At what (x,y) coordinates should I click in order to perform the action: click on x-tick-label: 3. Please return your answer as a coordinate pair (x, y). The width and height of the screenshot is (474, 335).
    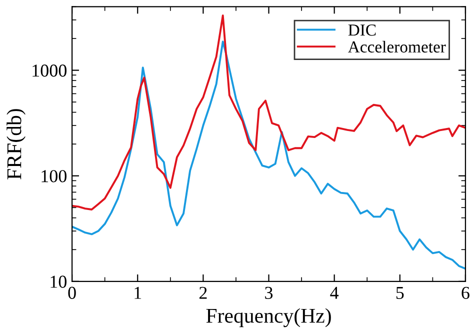
    Looking at the image, I should click on (269, 292).